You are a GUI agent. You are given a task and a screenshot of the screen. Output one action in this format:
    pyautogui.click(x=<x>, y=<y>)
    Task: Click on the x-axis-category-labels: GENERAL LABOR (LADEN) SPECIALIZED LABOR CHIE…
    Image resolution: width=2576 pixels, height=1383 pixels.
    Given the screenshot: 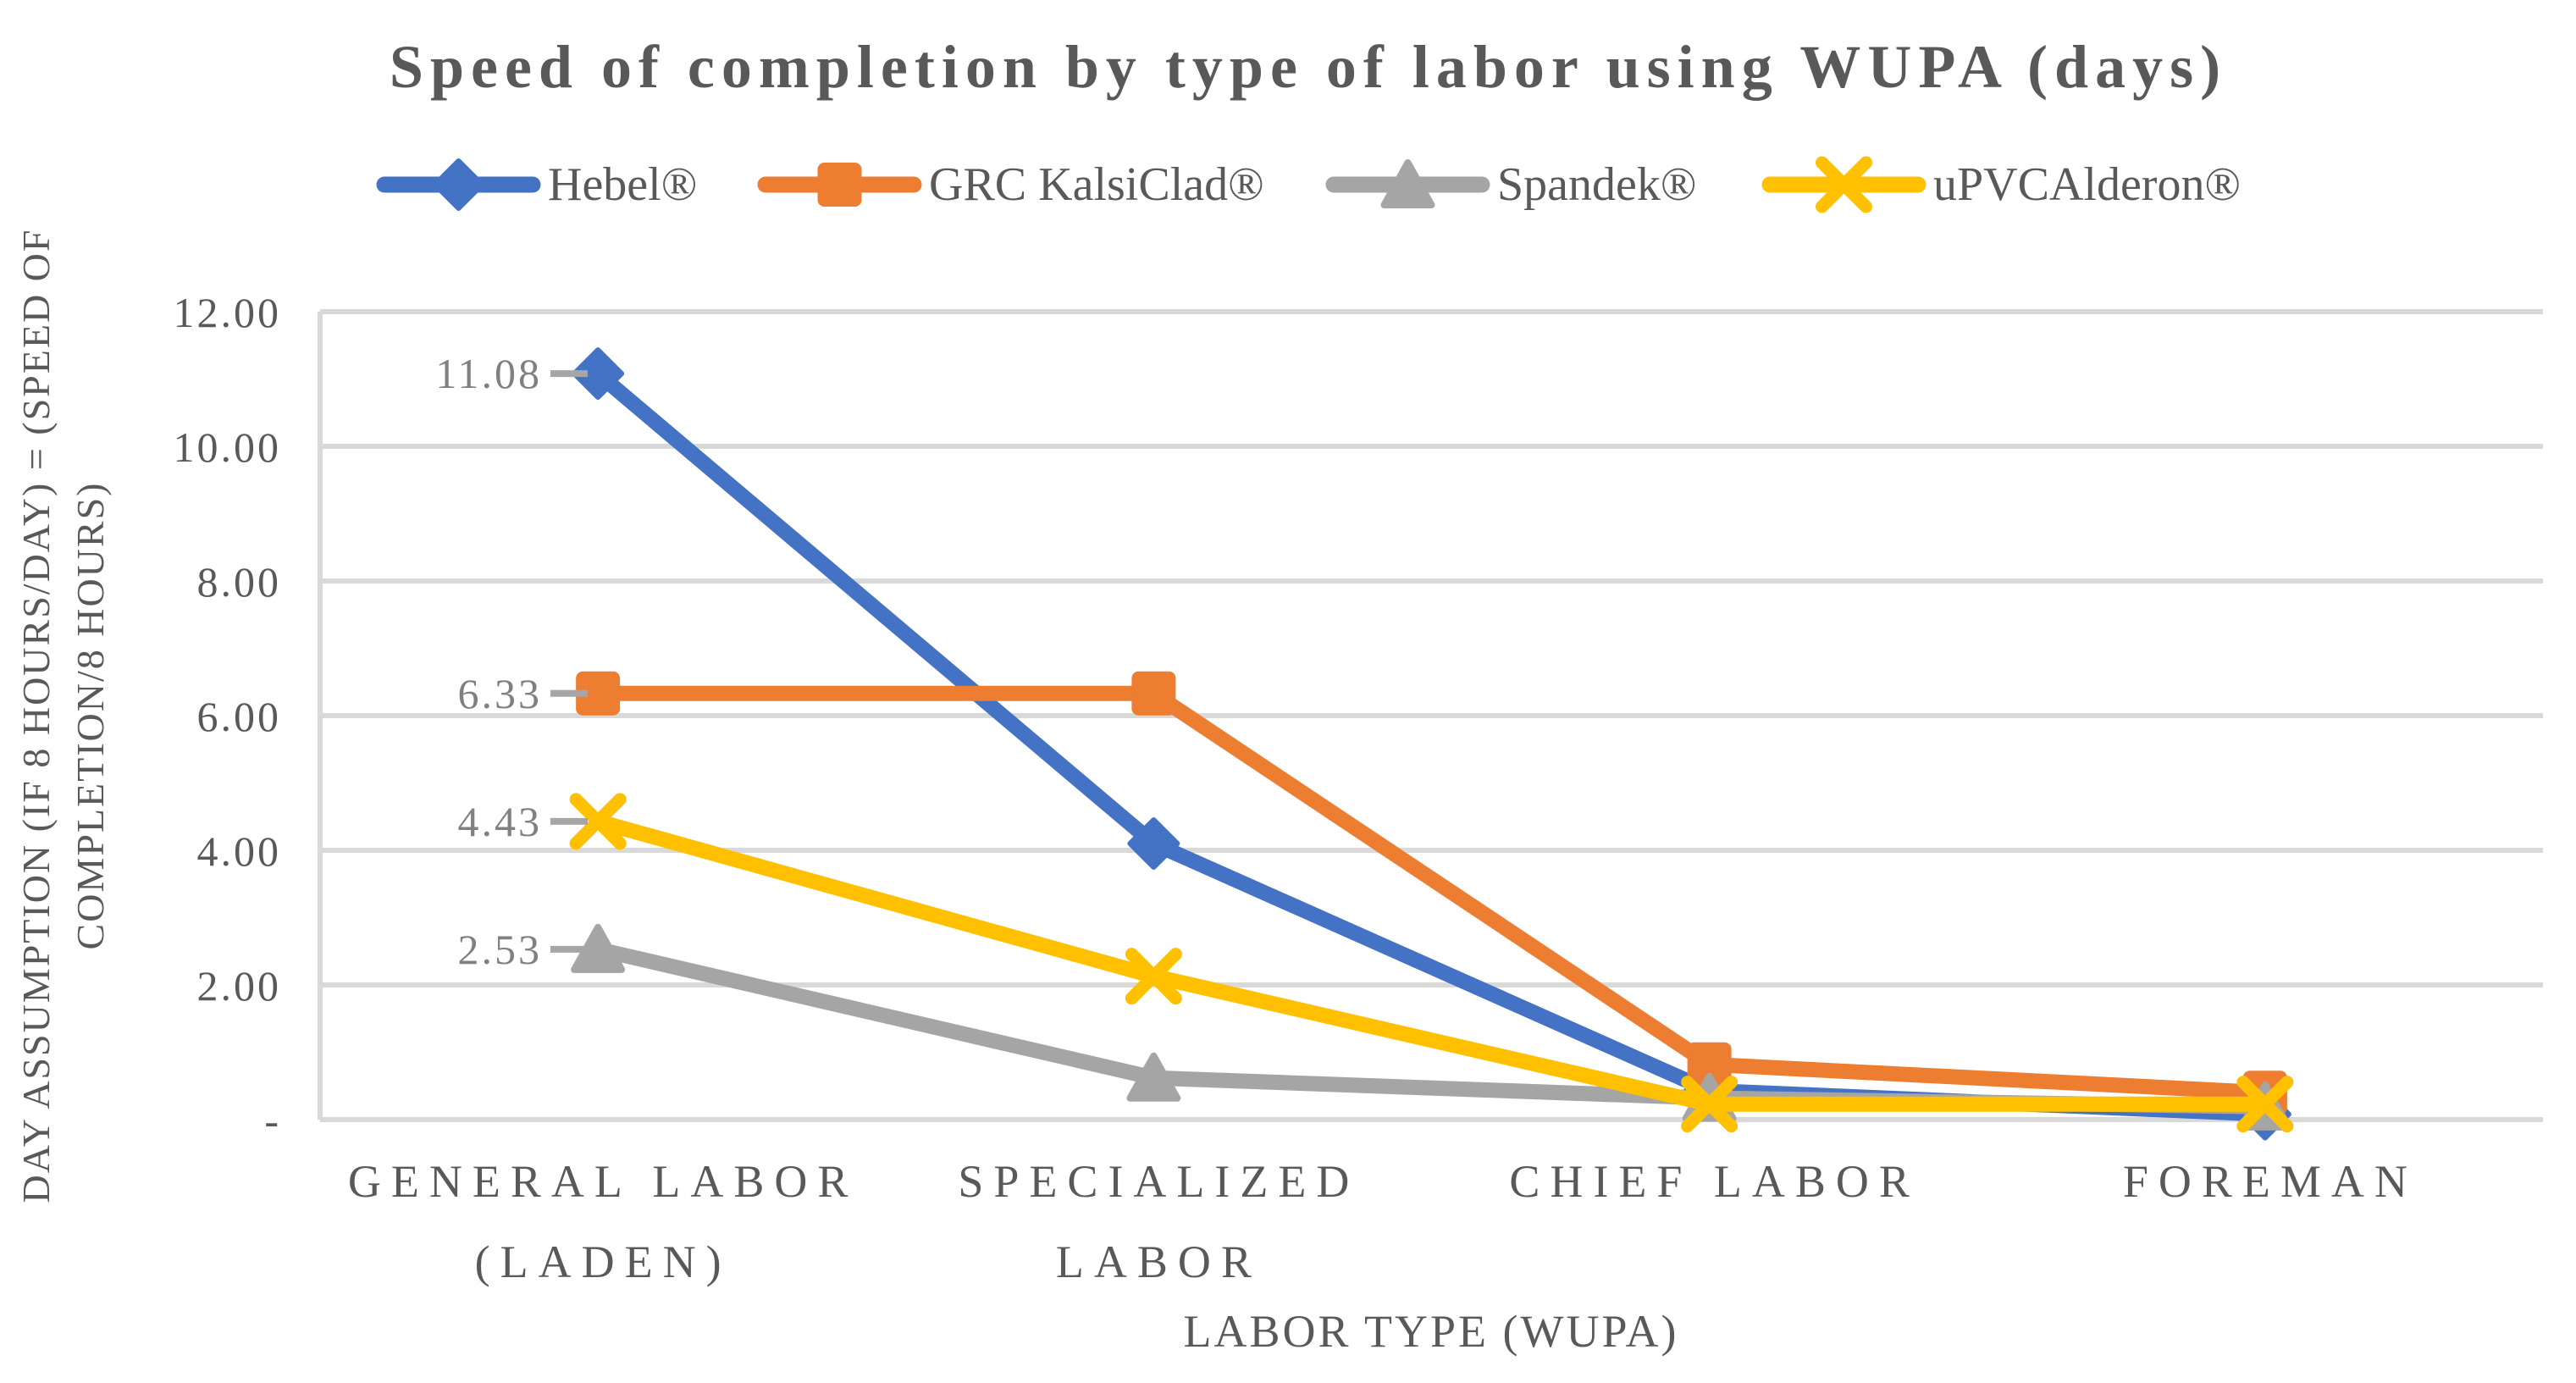 What is the action you would take?
    pyautogui.click(x=1383, y=1221)
    